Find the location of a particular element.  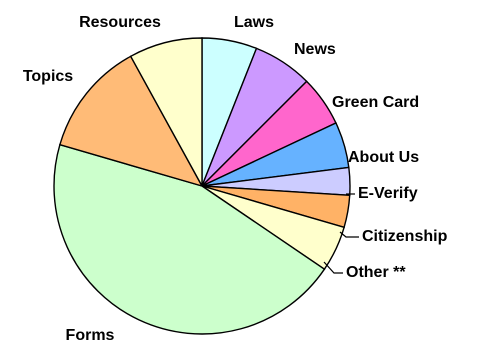

slice-label-laws: Laws is located at coordinates (254, 22).